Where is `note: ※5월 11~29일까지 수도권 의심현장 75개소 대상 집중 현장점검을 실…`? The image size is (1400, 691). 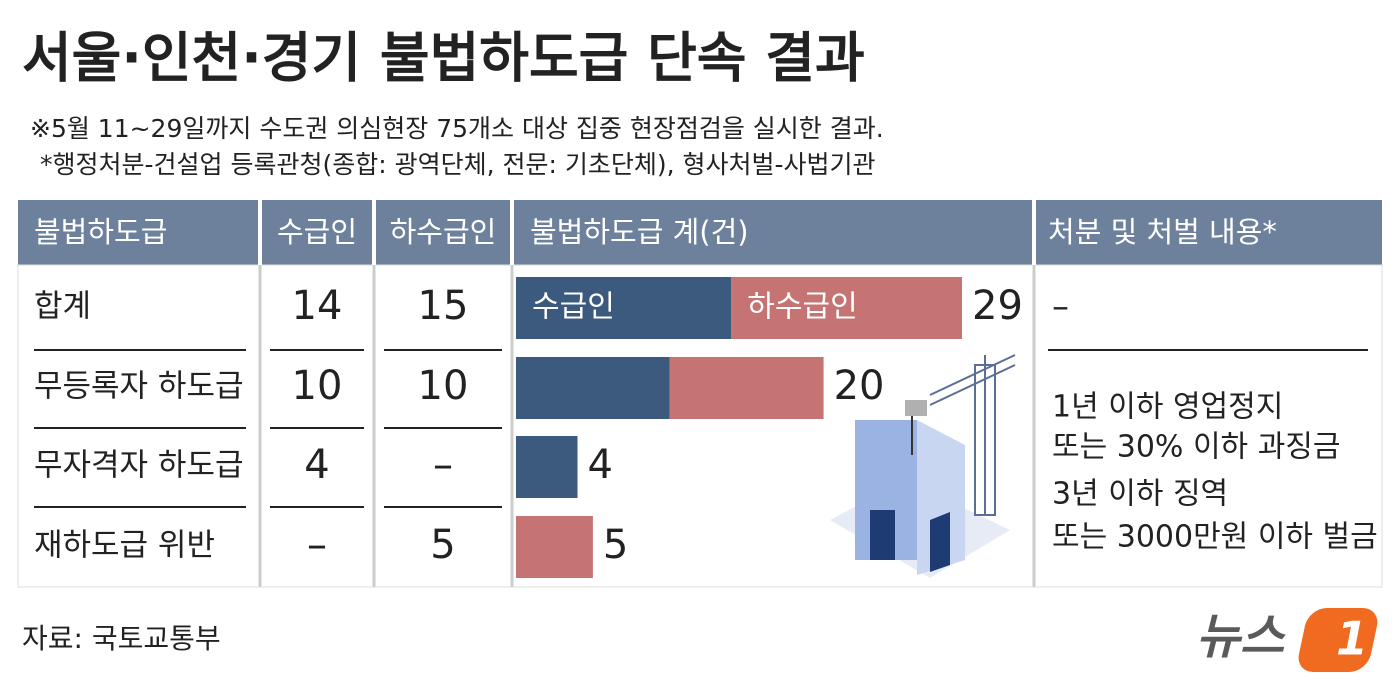 note: ※5월 11~29일까지 수도권 의심현장 75개소 대상 집중 현장점검을 실… is located at coordinates (457, 128).